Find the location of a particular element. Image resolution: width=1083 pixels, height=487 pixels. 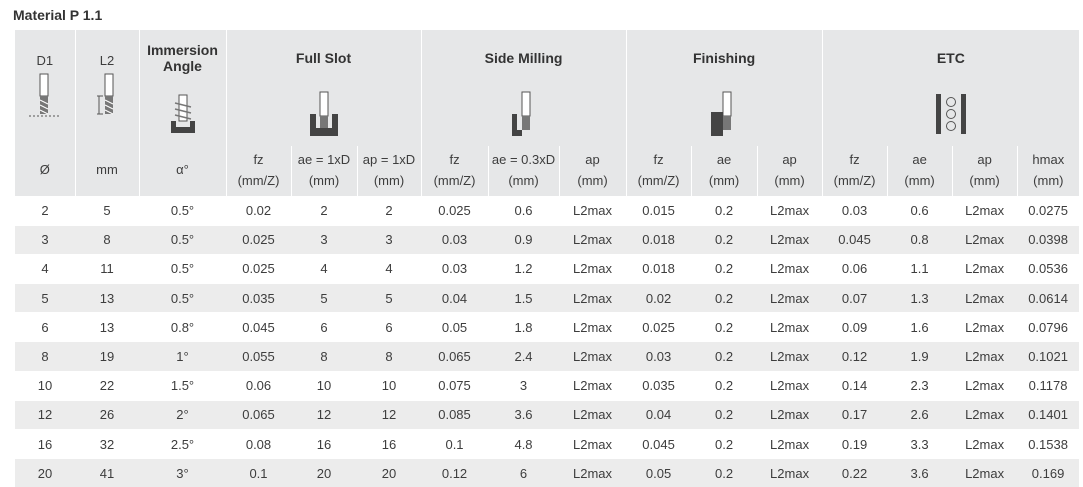

table-cell: 0.05 is located at coordinates (659, 472).